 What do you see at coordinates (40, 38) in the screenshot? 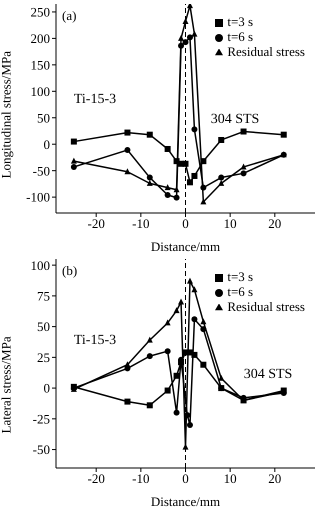
I see `y-tick-label: 200` at bounding box center [40, 38].